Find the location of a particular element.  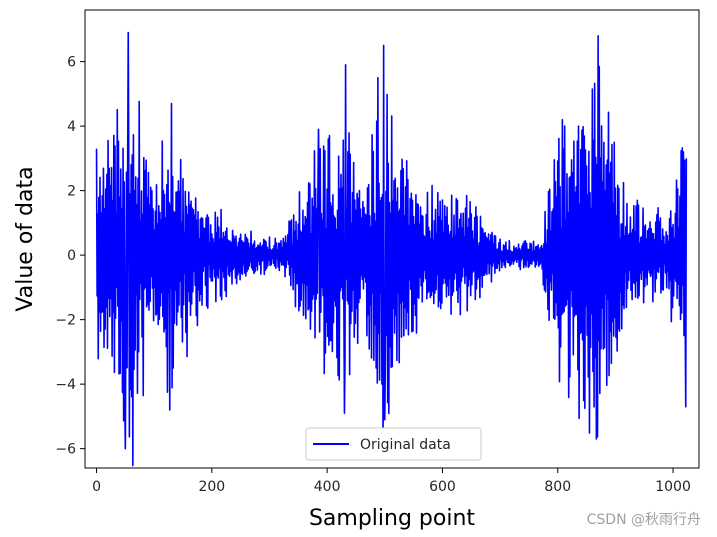

legend: Original data is located at coordinates (393, 444).